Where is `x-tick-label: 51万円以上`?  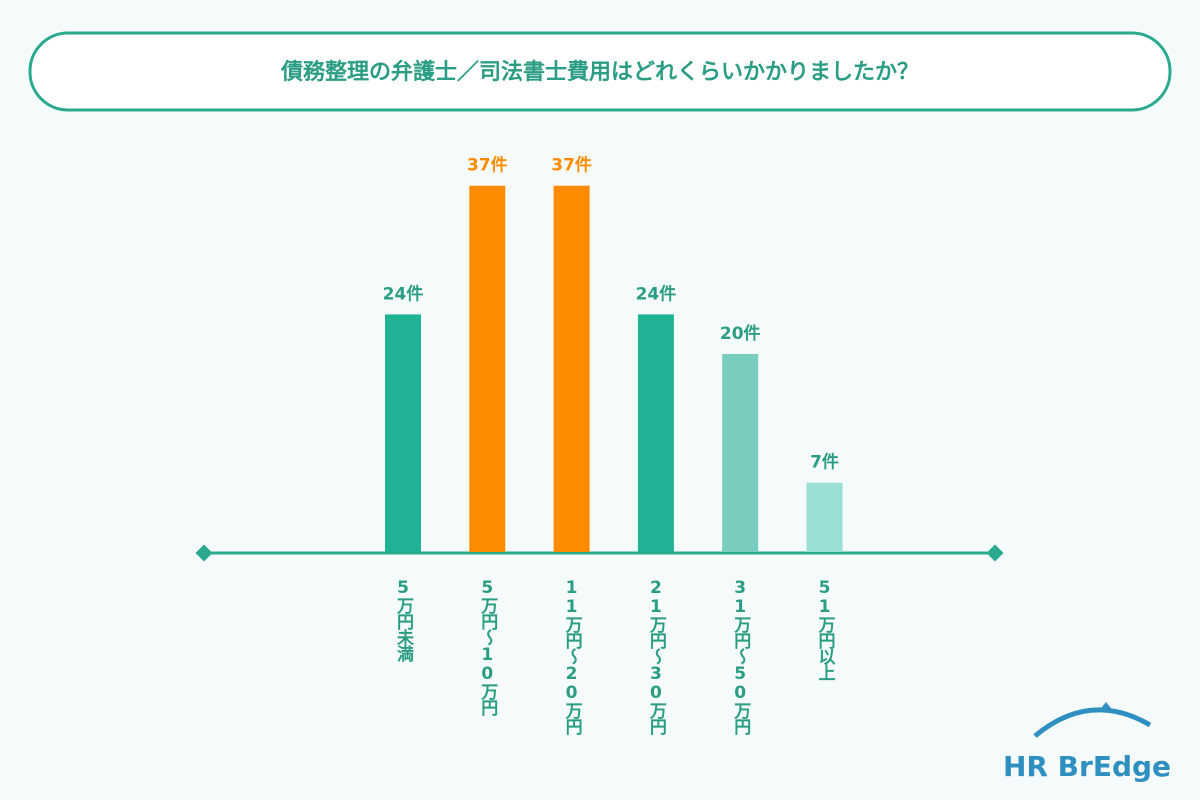
x-tick-label: 51万円以上 is located at coordinates (826, 629).